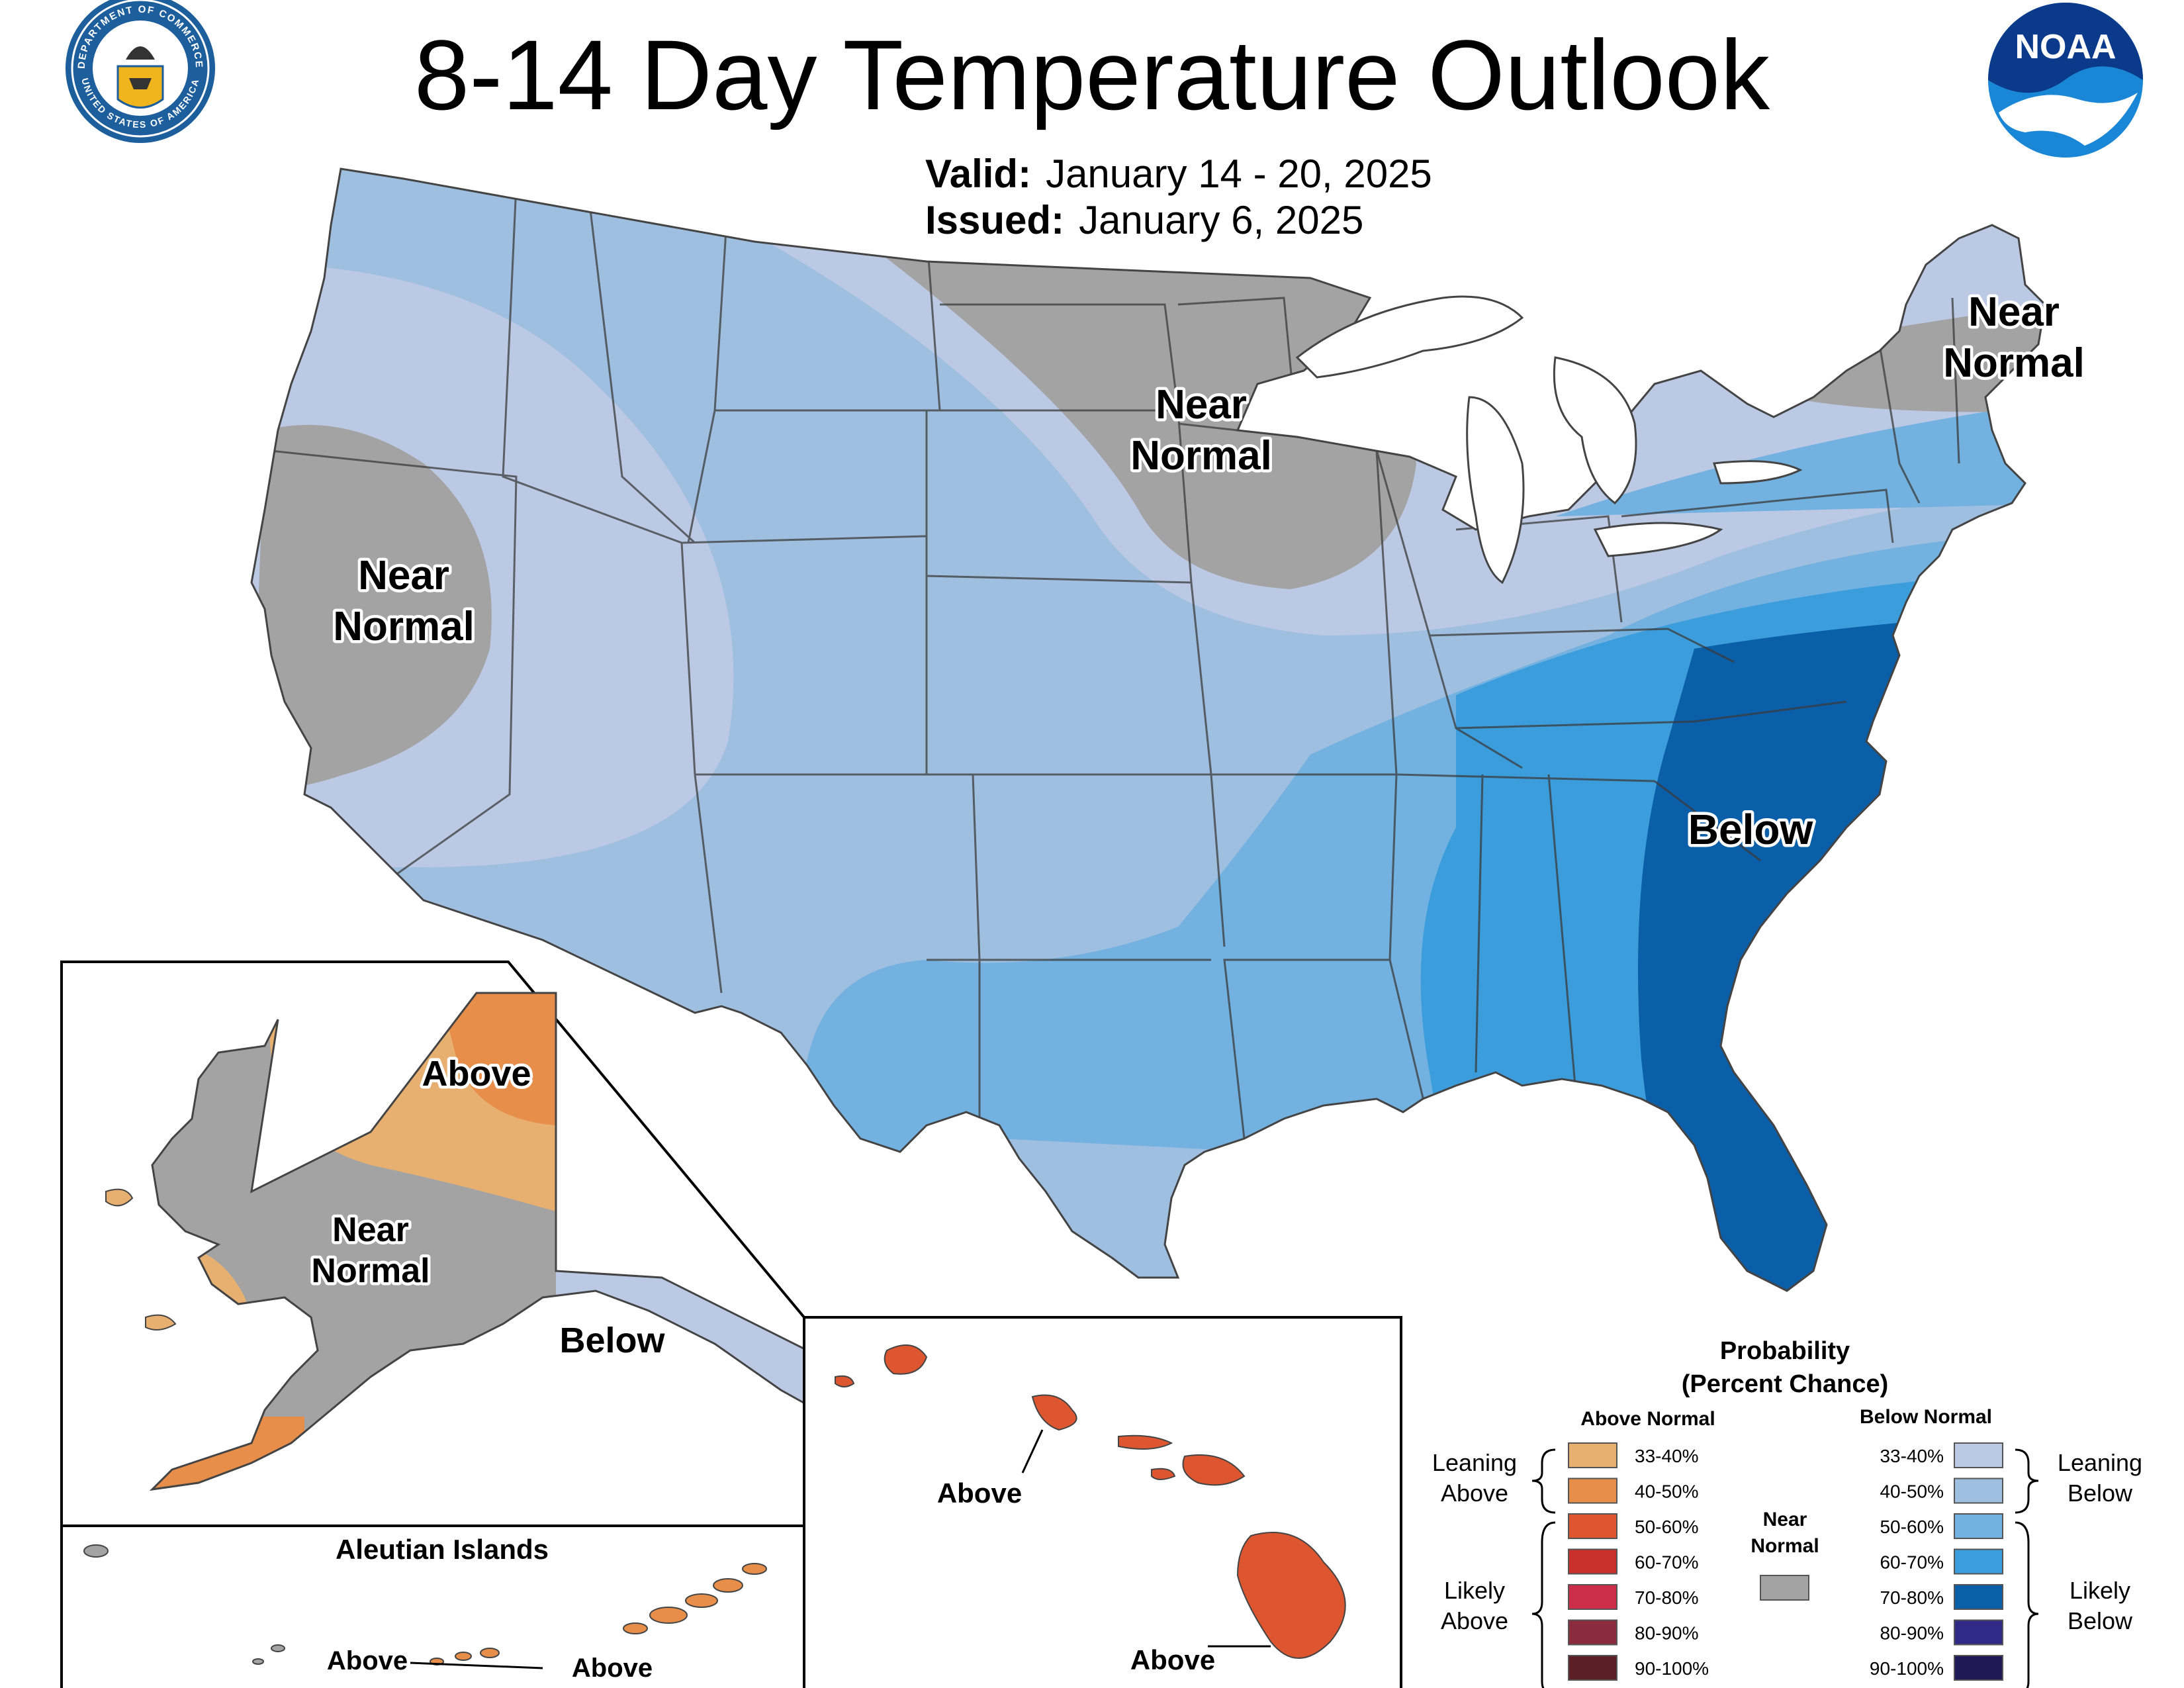 This screenshot has width=2184, height=1688. I want to click on aleutian-left-label: Above, so click(368, 1660).